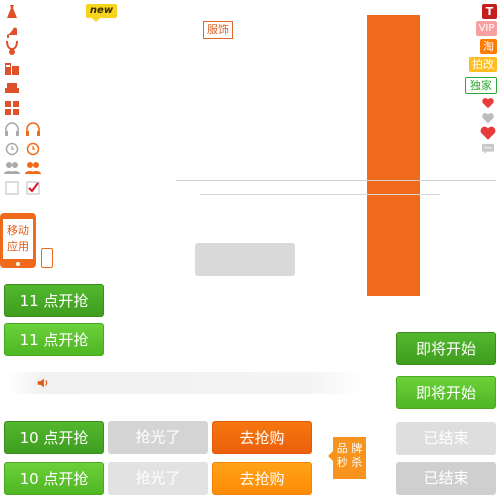 Image resolution: width=500 pixels, height=500 pixels. Describe the element at coordinates (349, 462) in the screenshot. I see `brand-tag-line: 秒 杀` at that location.